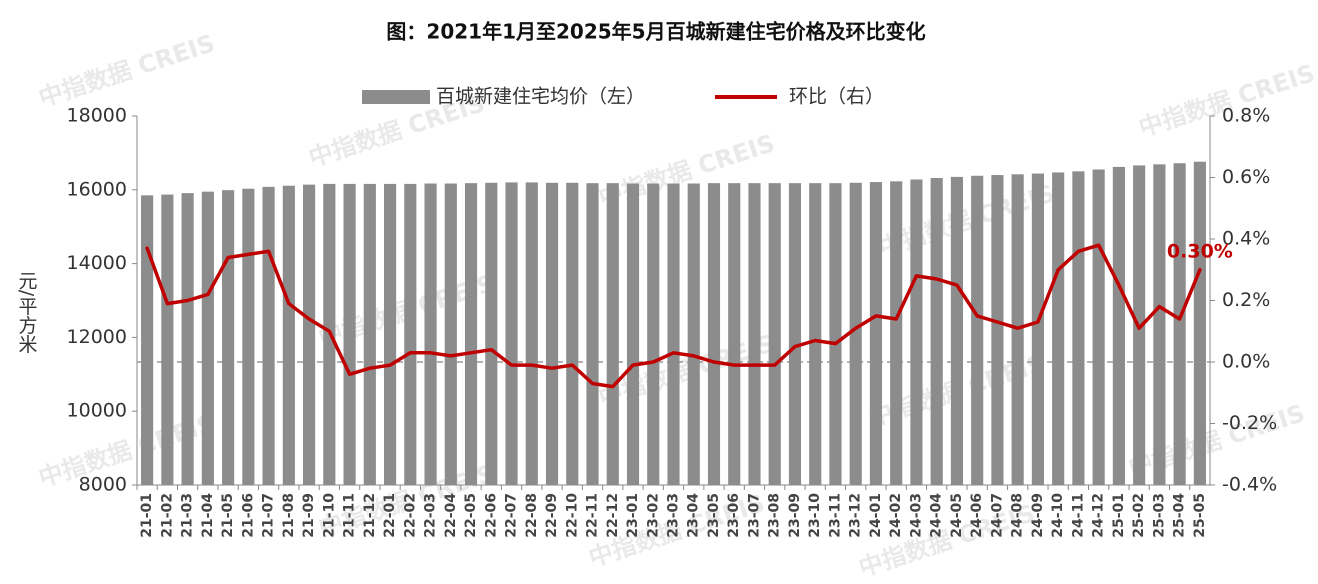 Image resolution: width=1318 pixels, height=584 pixels. What do you see at coordinates (167, 515) in the screenshot?
I see `x-tick-label: 21-02` at bounding box center [167, 515].